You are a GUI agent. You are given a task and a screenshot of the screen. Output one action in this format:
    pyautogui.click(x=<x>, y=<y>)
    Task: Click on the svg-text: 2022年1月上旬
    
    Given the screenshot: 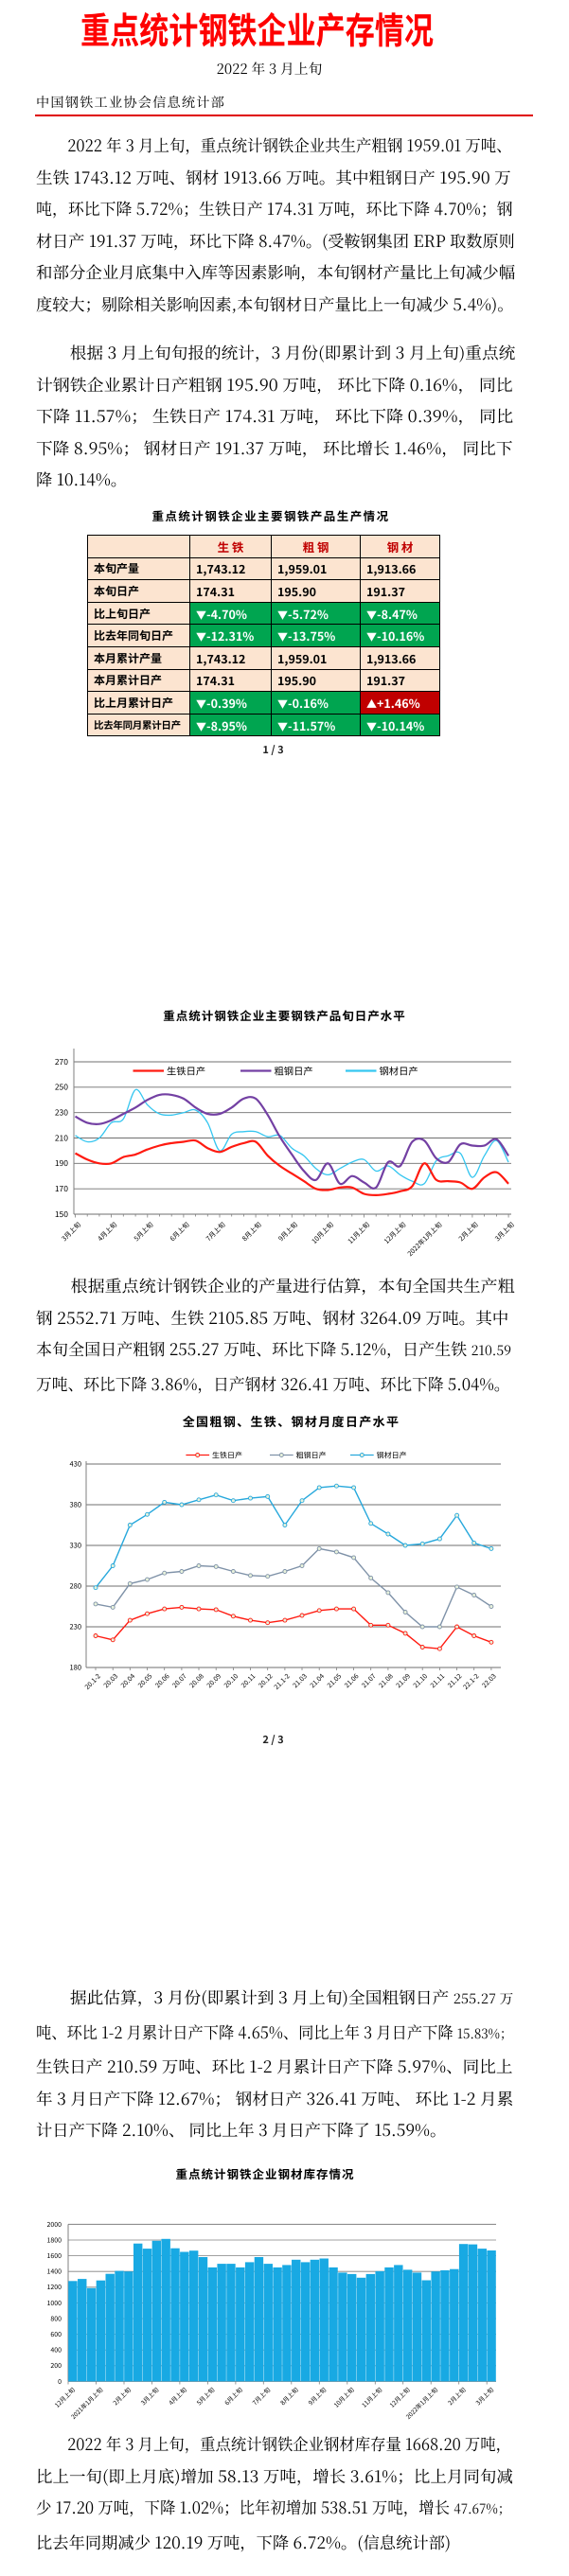 What is the action you would take?
    pyautogui.click(x=426, y=1239)
    